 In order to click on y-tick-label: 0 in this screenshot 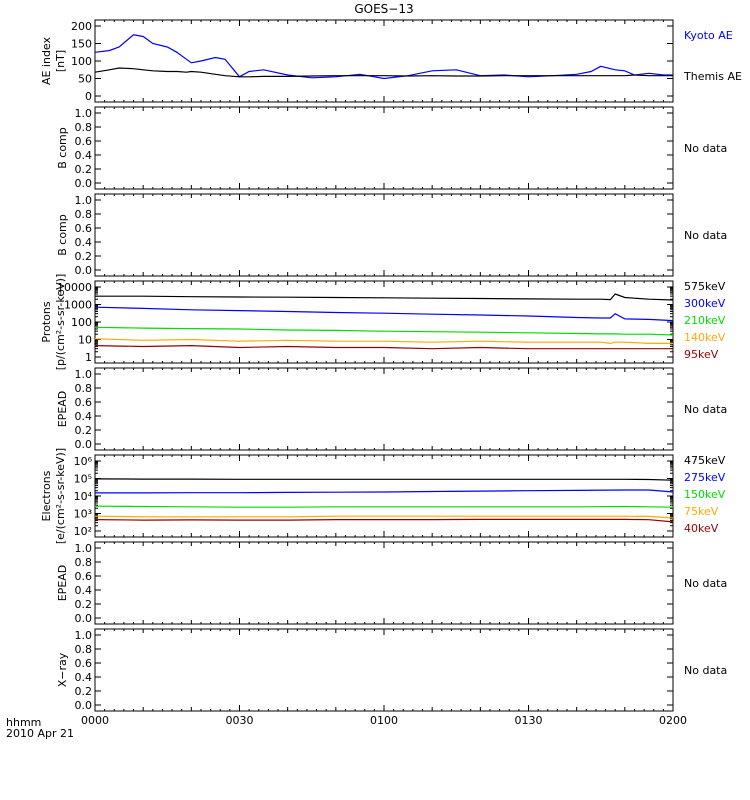, I will do `click(88, 96)`.